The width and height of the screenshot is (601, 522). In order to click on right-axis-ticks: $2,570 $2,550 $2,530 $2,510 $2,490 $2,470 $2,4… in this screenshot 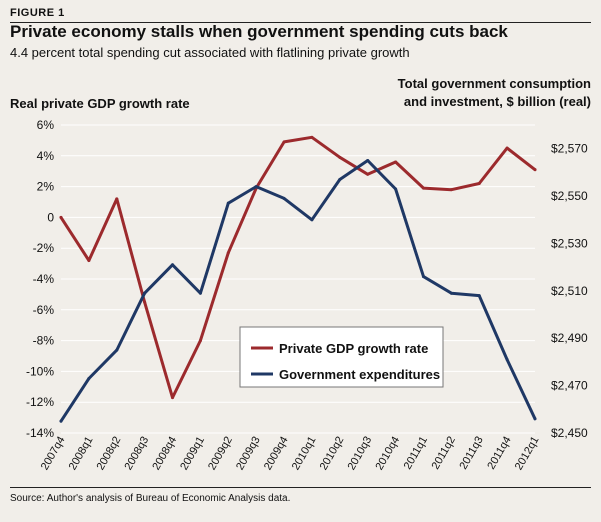, I will do `click(569, 291)`.